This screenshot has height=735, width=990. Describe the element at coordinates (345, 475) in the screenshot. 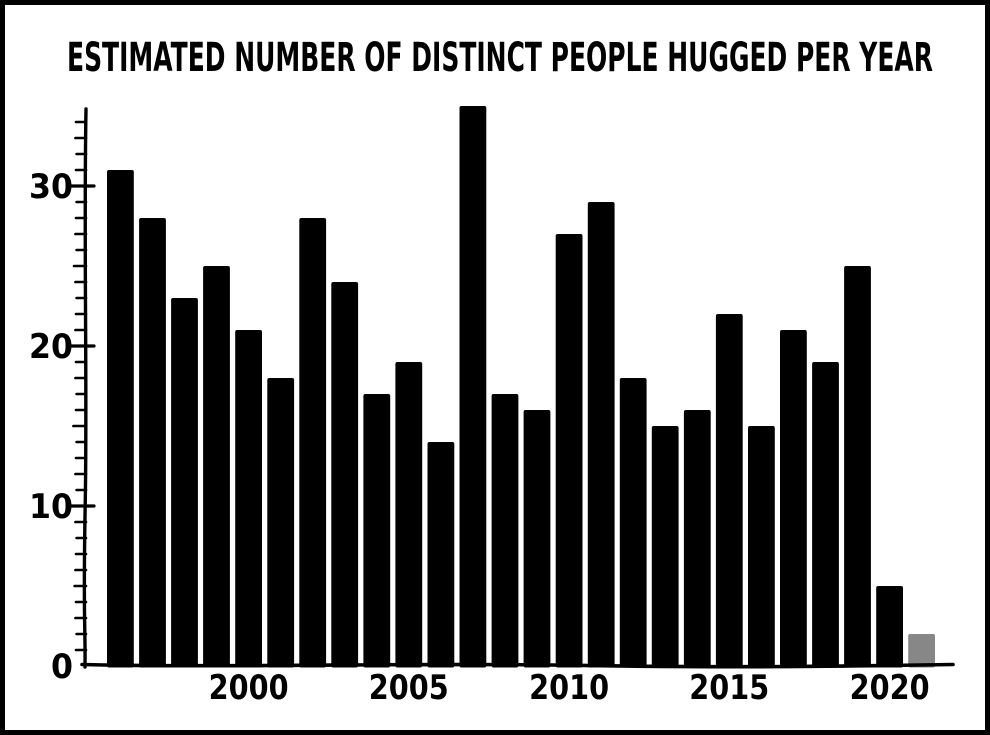

I see `bar-2003` at that location.